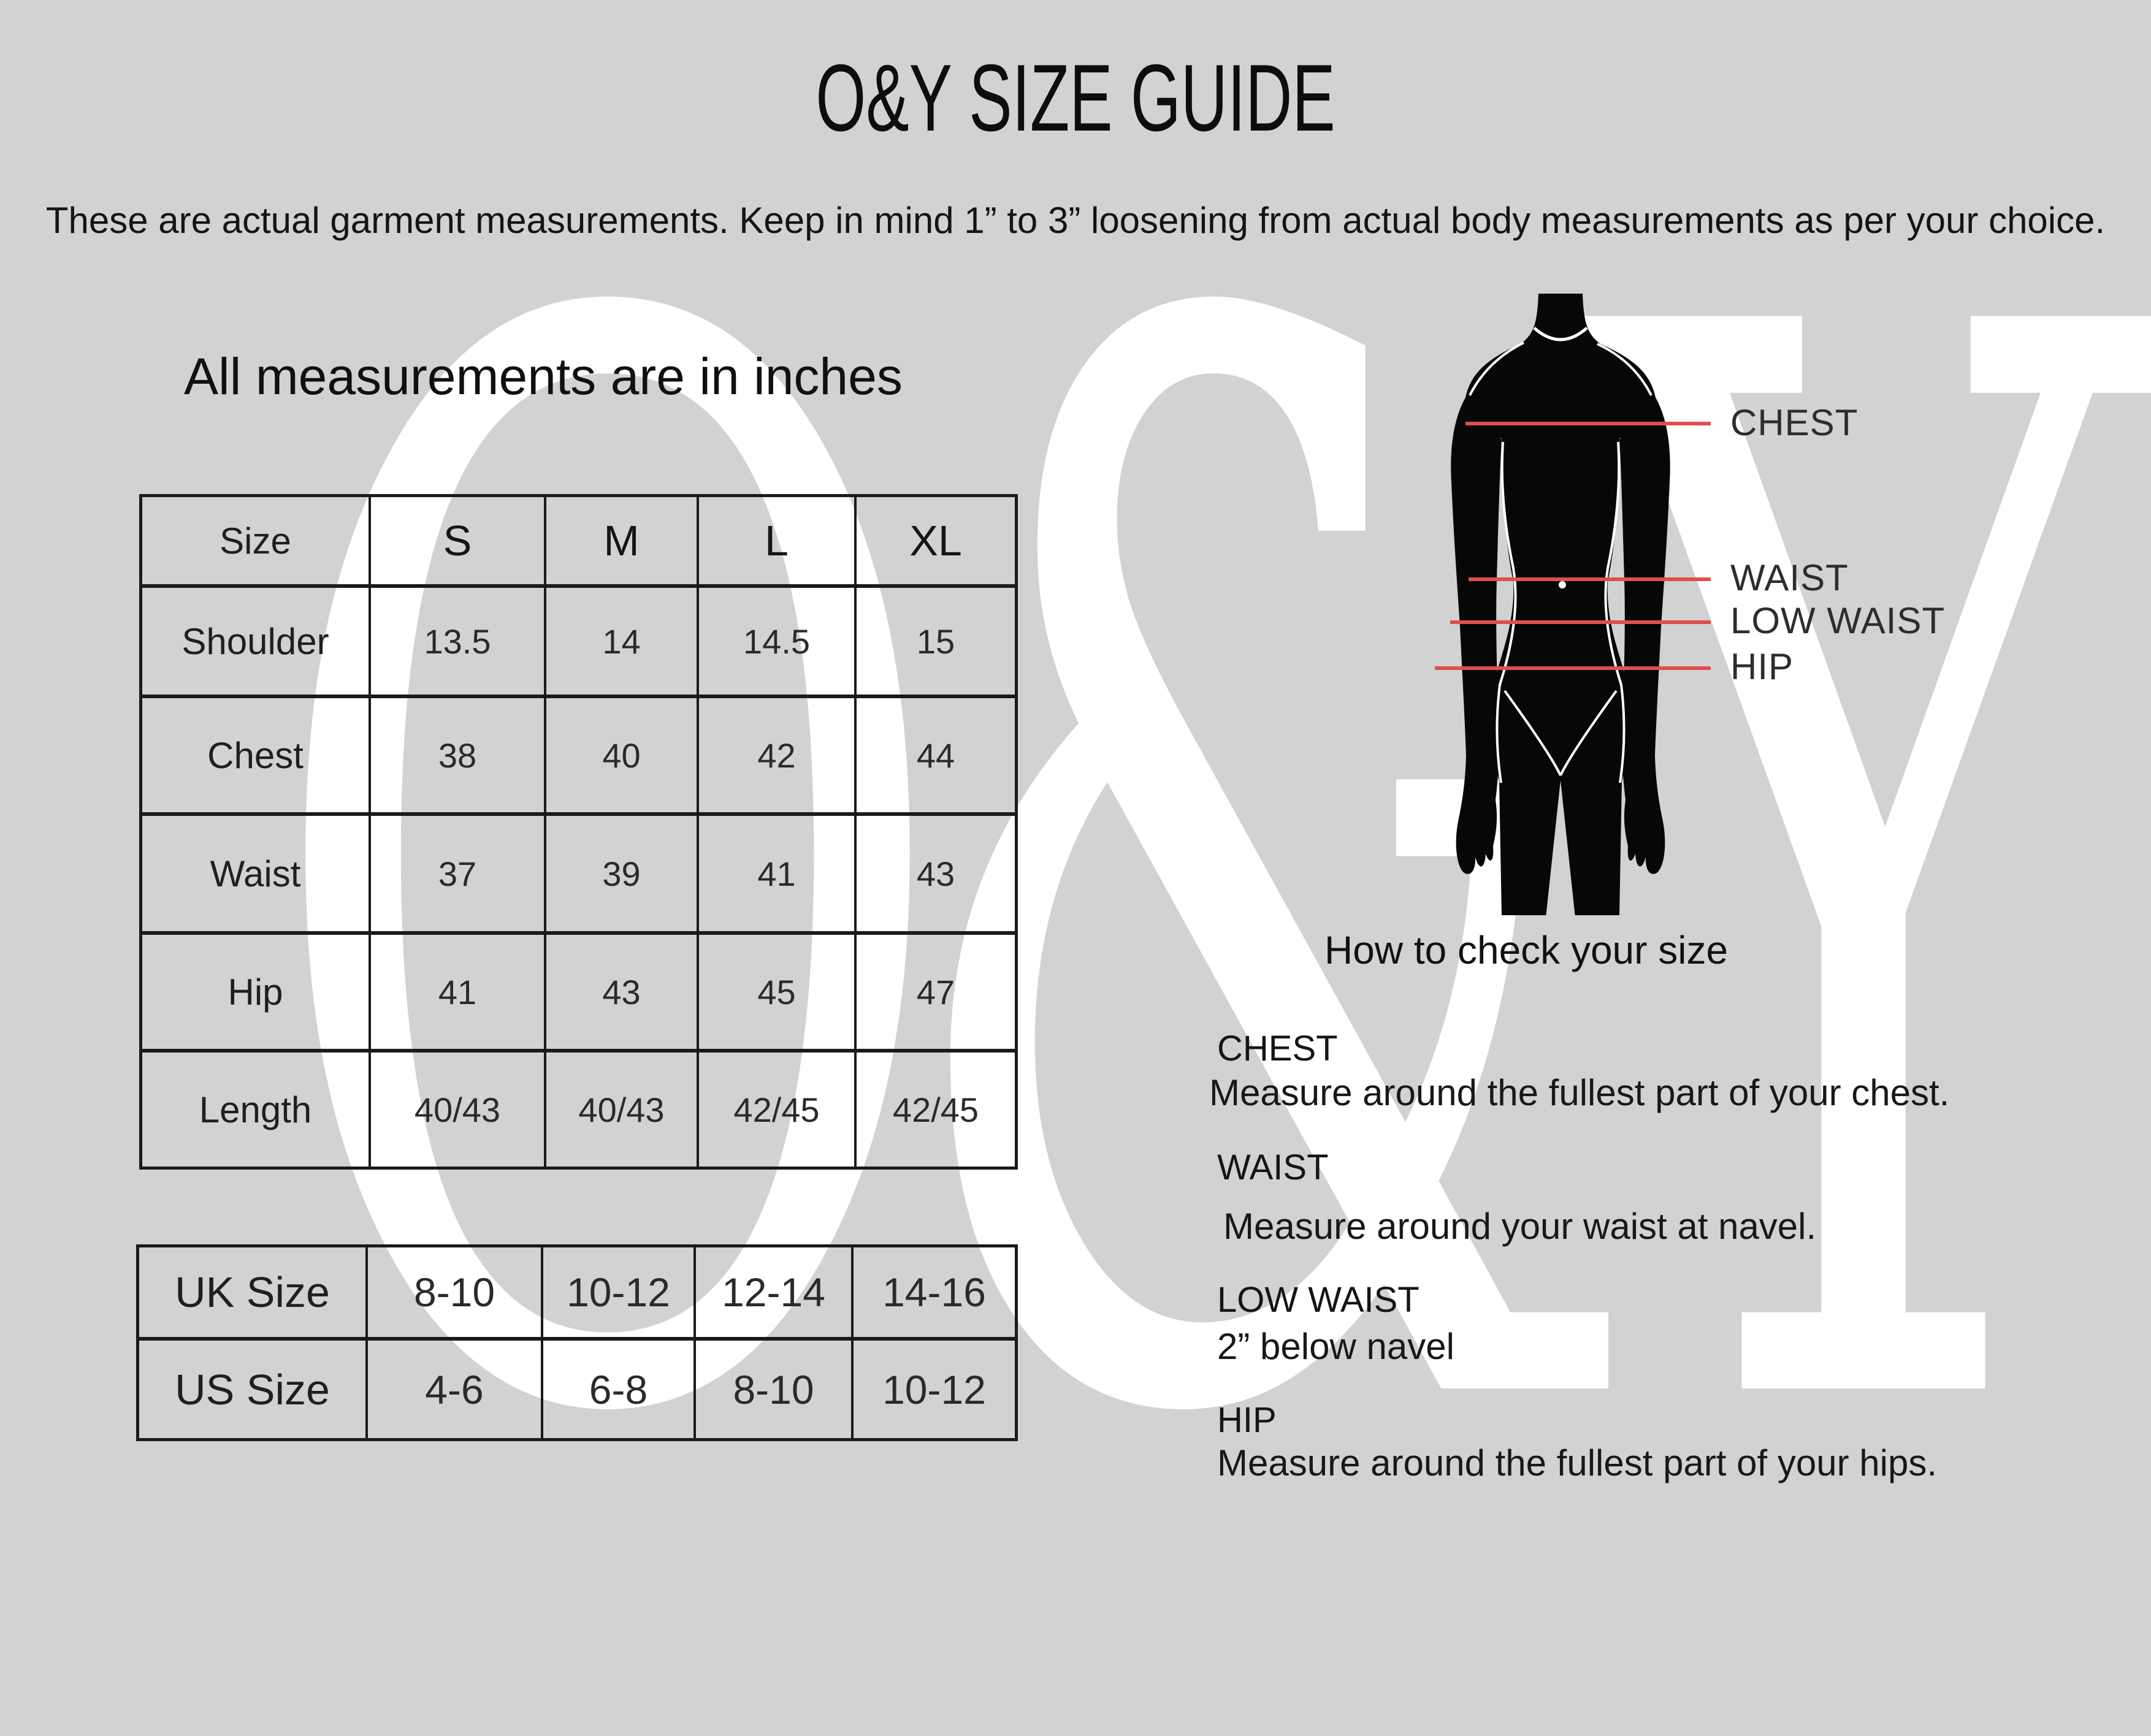  I want to click on panty-line-left, so click(1533, 733).